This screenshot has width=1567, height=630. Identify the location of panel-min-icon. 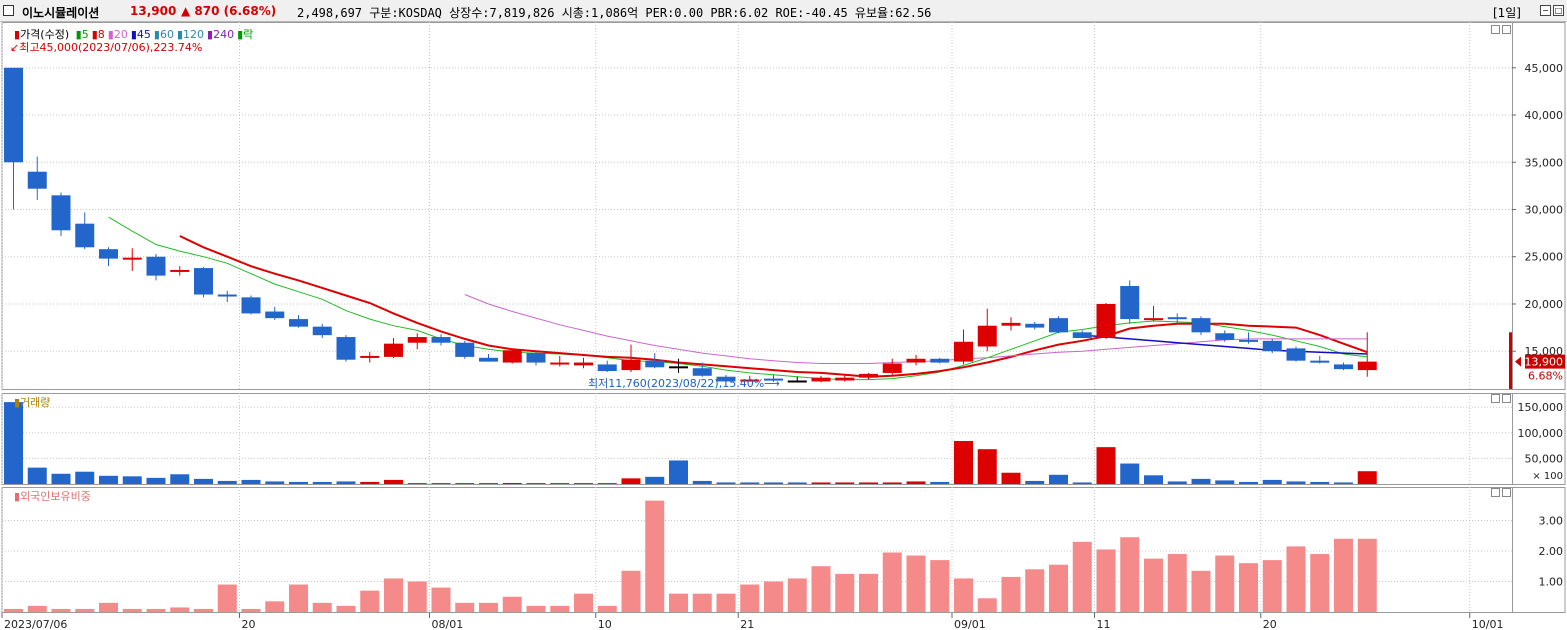
(1495, 29).